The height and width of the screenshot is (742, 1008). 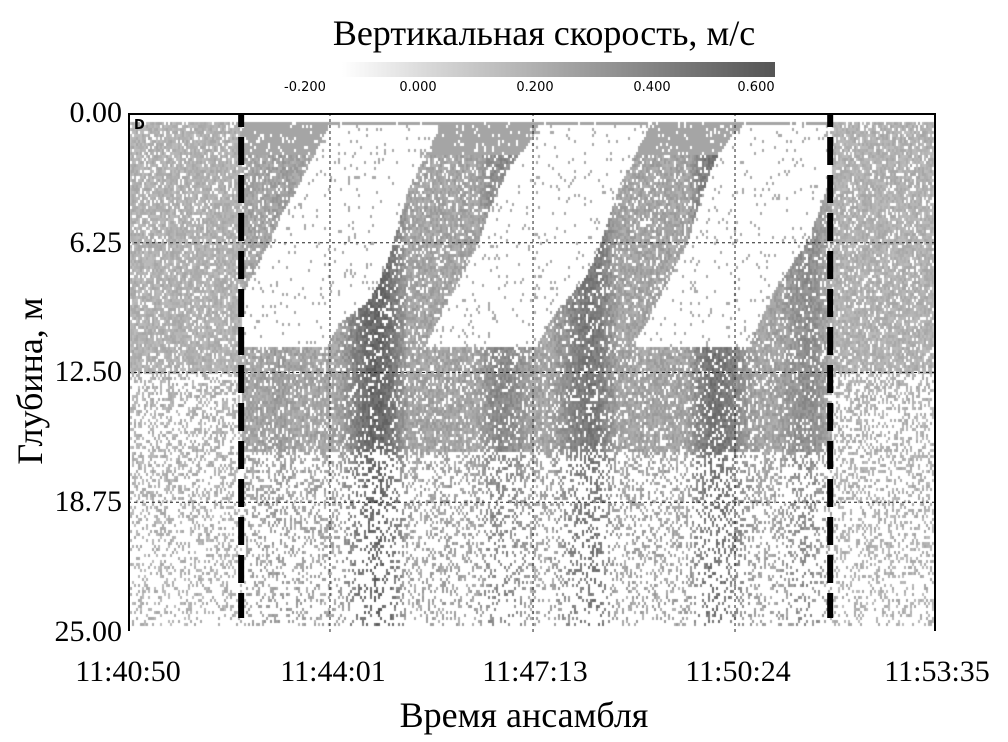 I want to click on y-tick-label: 12.50, so click(x=88, y=371).